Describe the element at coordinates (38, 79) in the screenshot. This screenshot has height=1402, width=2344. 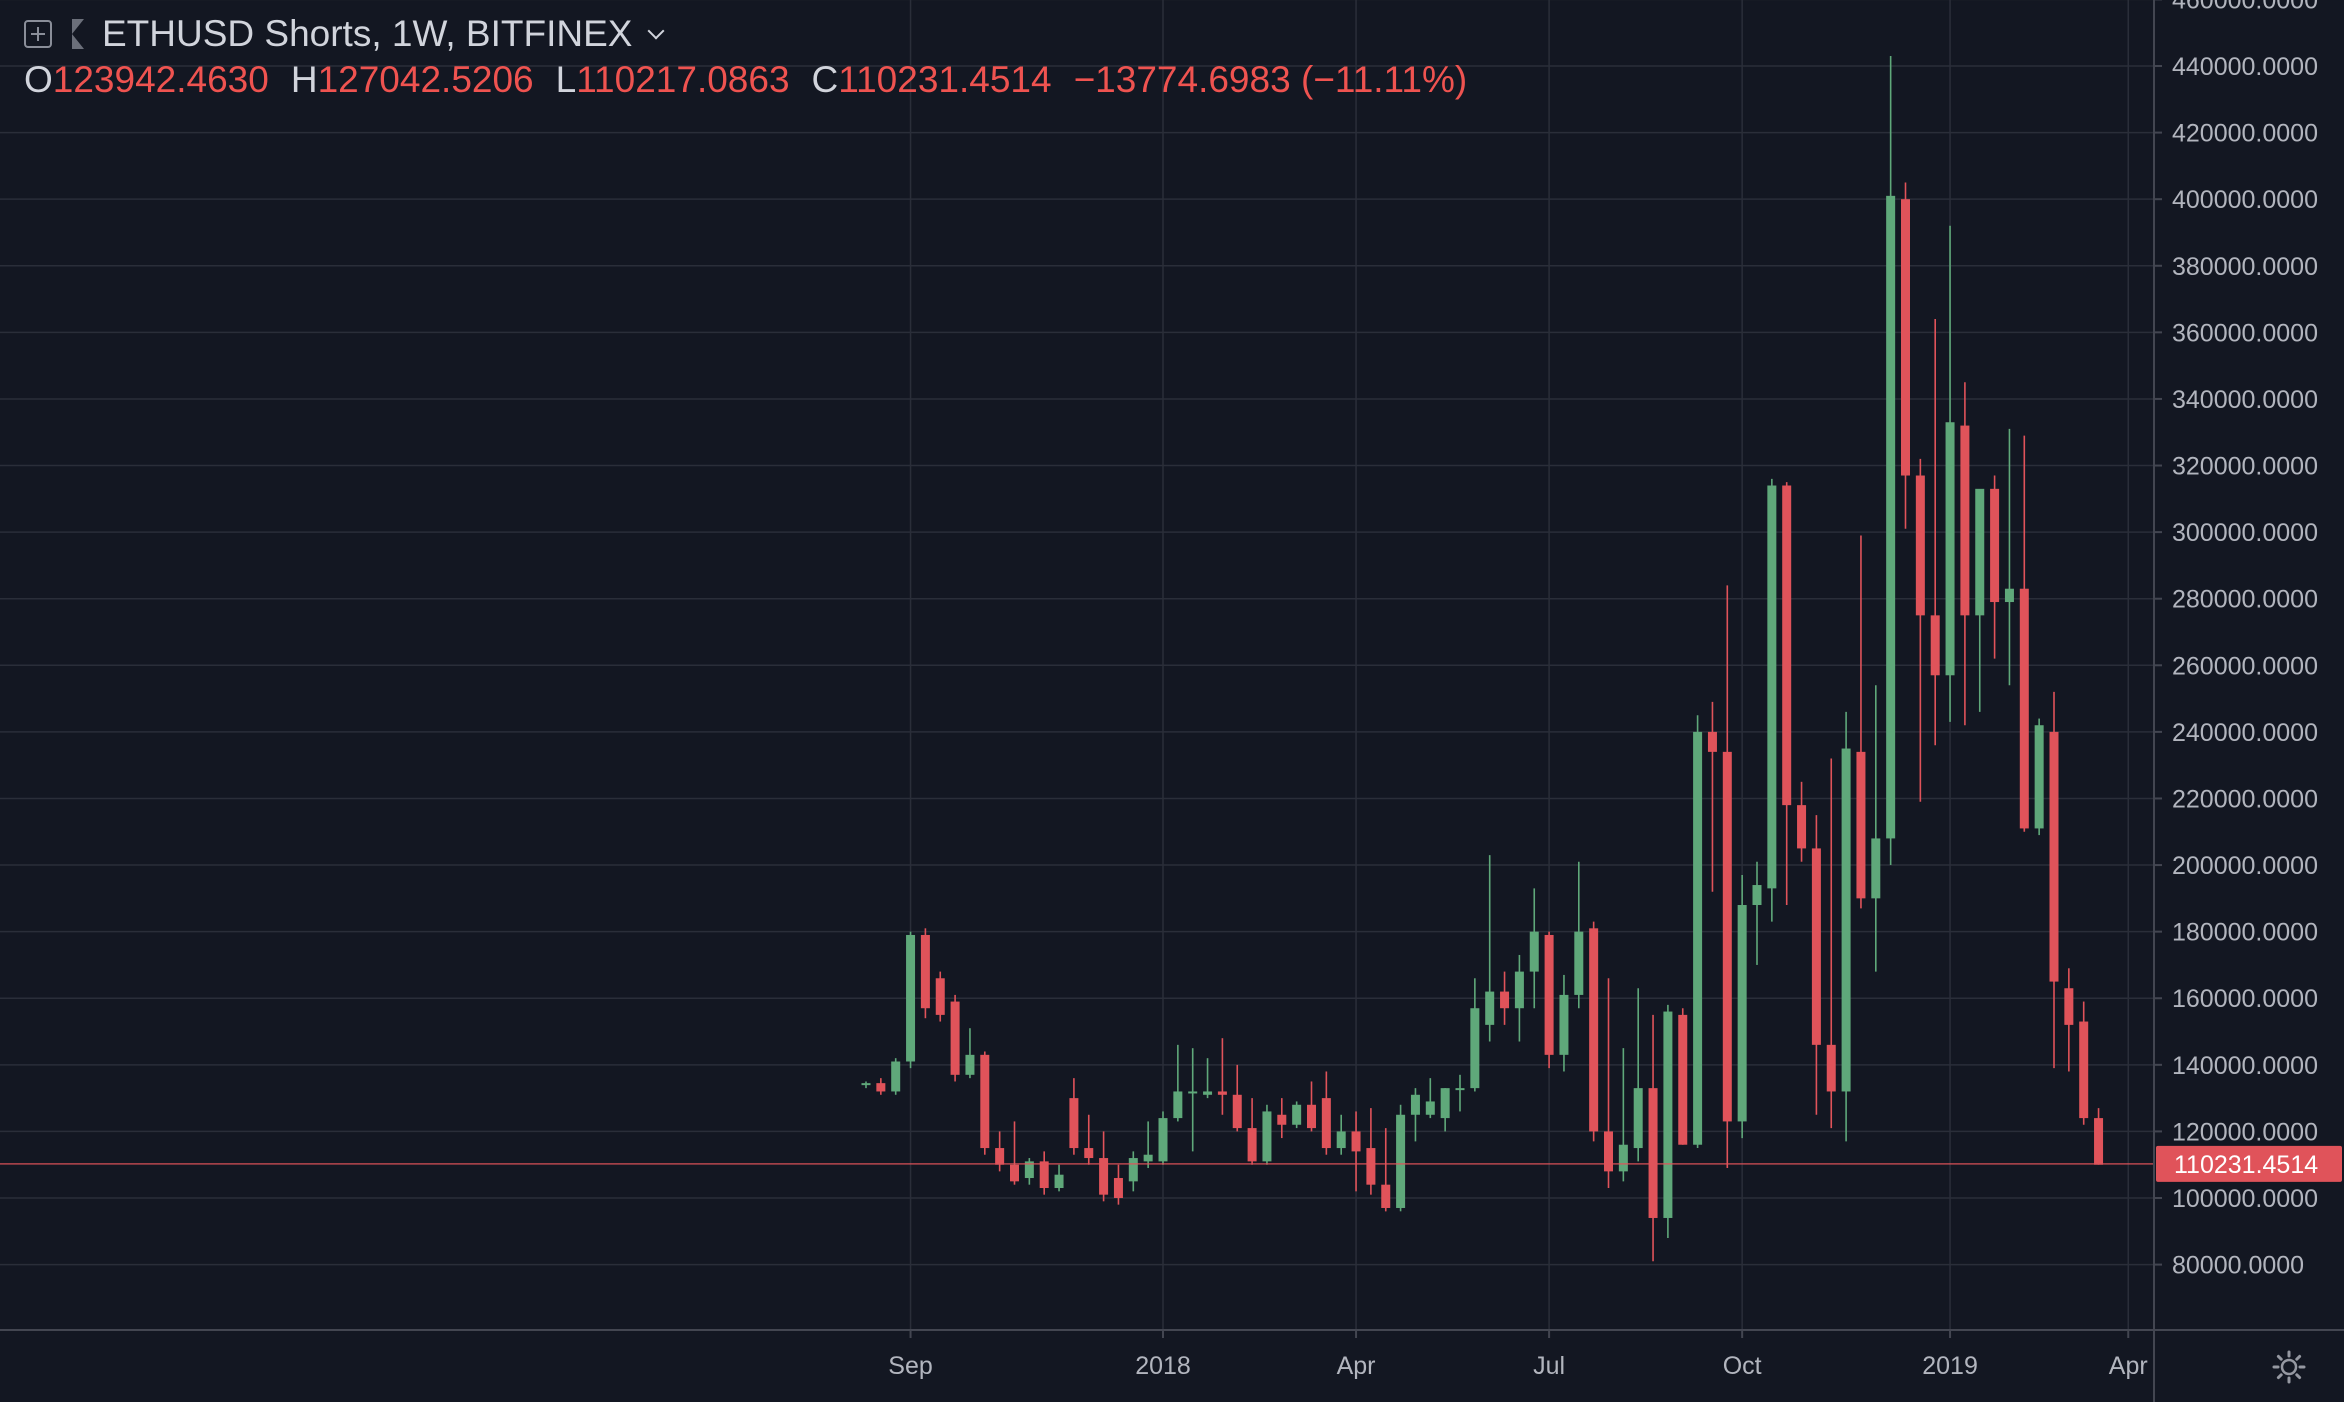
I see `open-label: O` at that location.